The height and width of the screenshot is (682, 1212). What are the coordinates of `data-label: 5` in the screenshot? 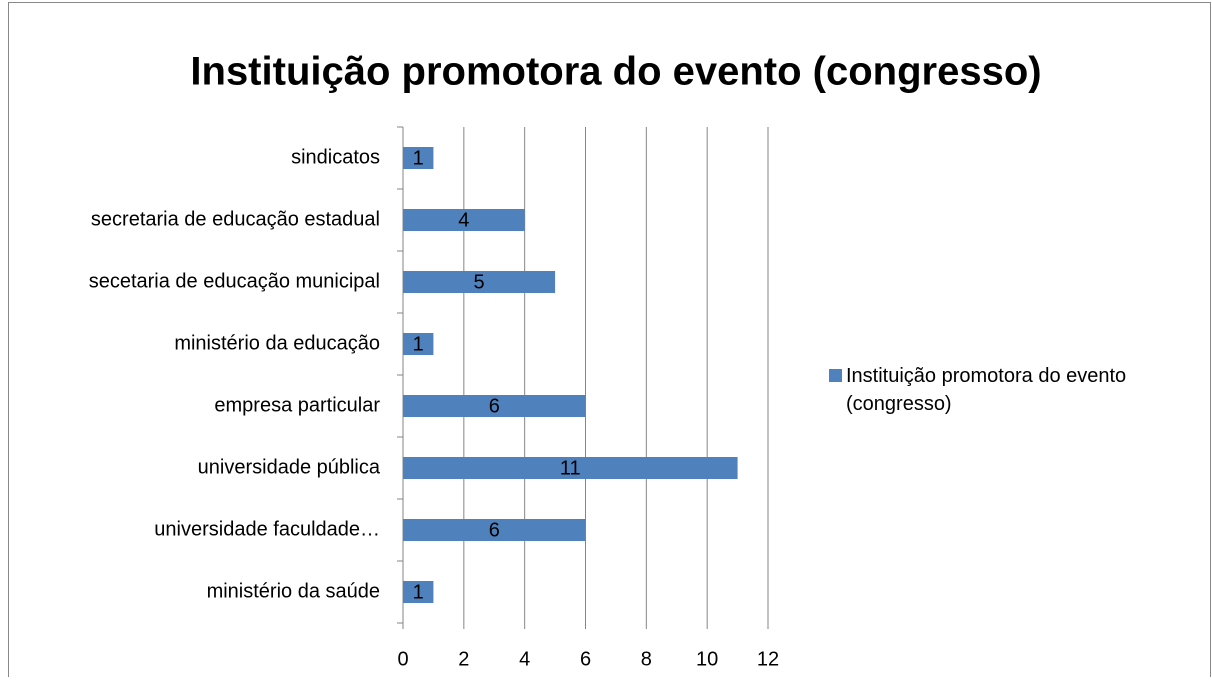 It's located at (478, 282).